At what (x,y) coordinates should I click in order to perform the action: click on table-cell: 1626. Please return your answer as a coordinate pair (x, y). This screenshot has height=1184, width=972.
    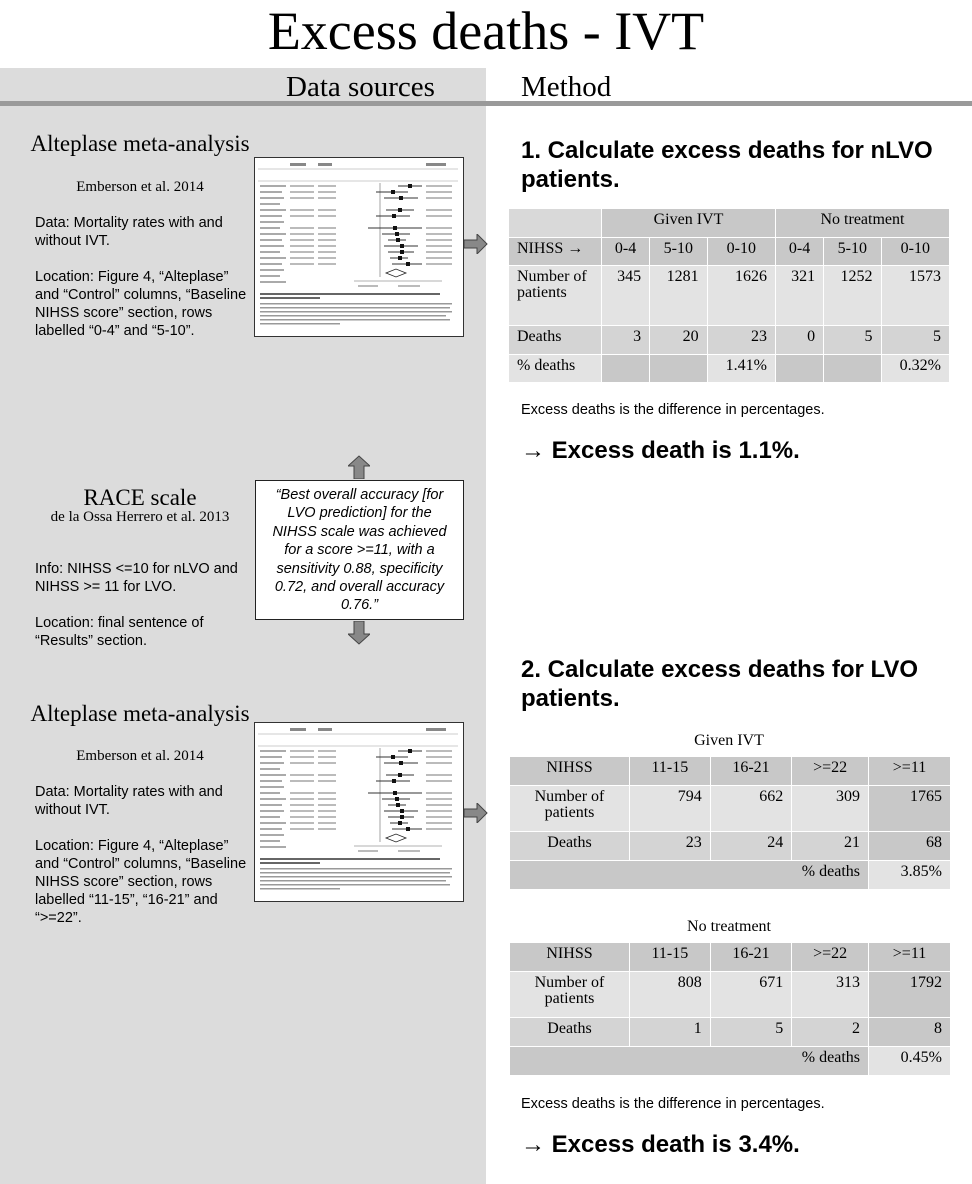
    Looking at the image, I should click on (741, 295).